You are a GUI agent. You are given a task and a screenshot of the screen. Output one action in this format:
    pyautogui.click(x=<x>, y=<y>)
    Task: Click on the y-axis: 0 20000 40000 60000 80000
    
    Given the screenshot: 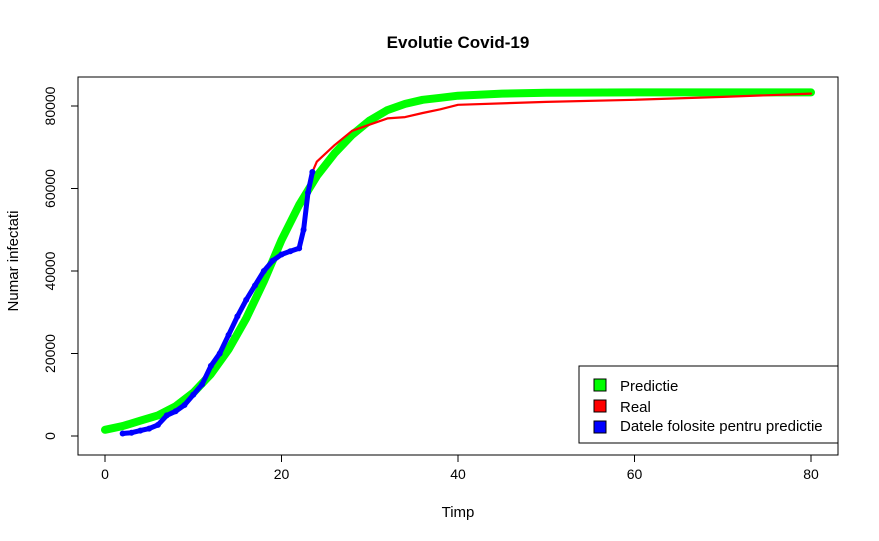 What is the action you would take?
    pyautogui.click(x=60, y=263)
    